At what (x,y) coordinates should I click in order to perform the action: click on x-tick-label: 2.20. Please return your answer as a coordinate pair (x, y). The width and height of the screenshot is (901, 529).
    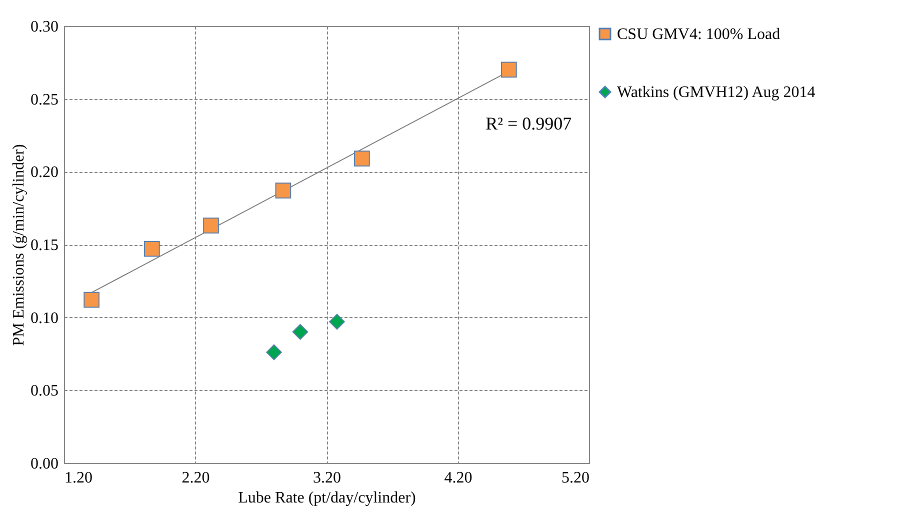
    Looking at the image, I should click on (196, 478).